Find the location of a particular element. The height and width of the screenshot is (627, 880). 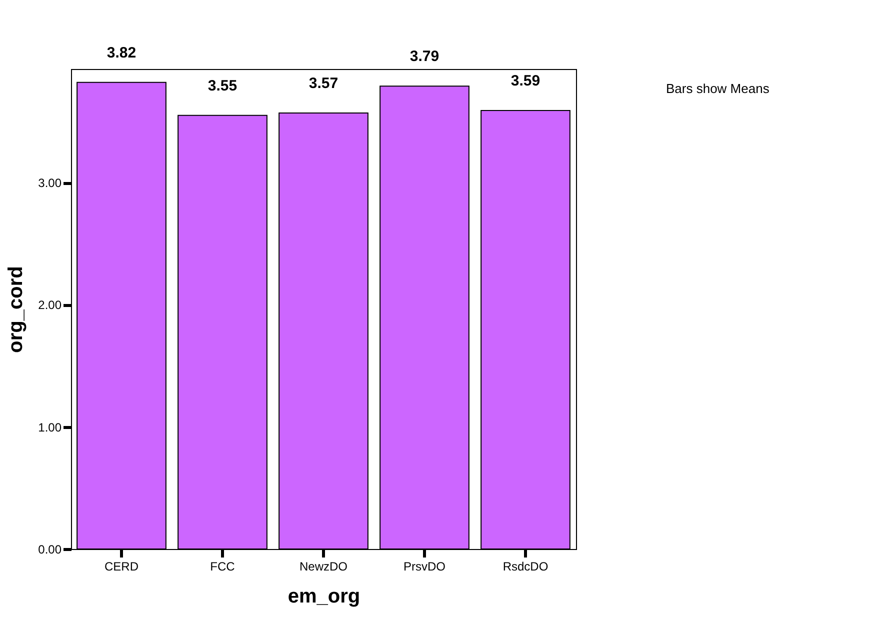

text: Bars show Means is located at coordinates (718, 88).